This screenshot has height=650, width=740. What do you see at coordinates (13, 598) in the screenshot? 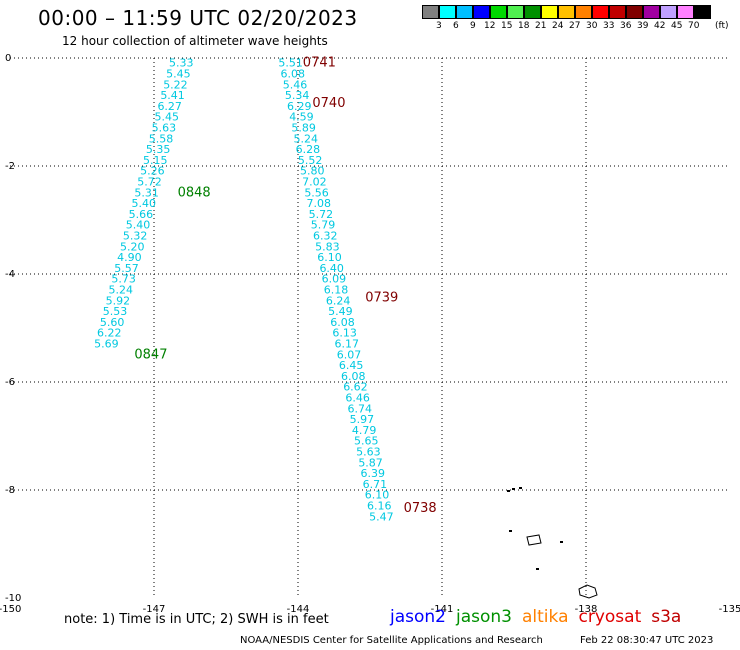
I see `y-tick-label: -10` at bounding box center [13, 598].